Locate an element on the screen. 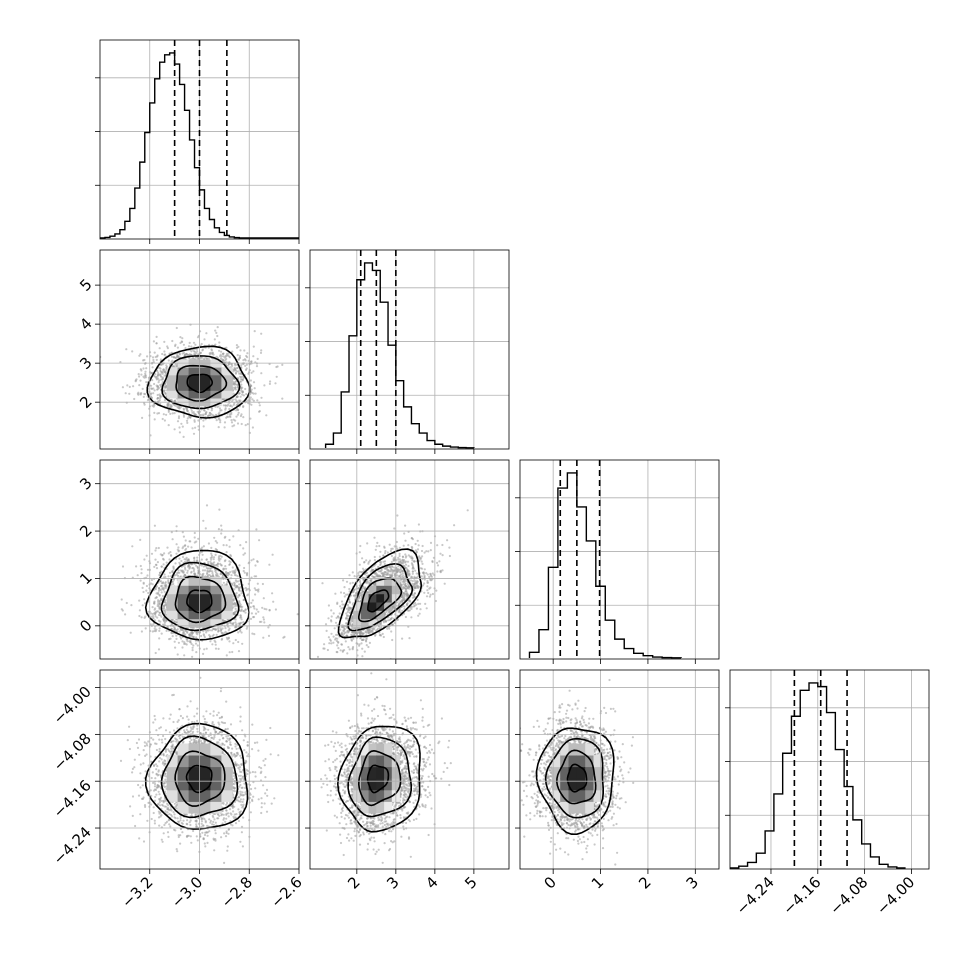 The width and height of the screenshot is (970, 970). x-tick-label: −4.08 is located at coordinates (848, 895).